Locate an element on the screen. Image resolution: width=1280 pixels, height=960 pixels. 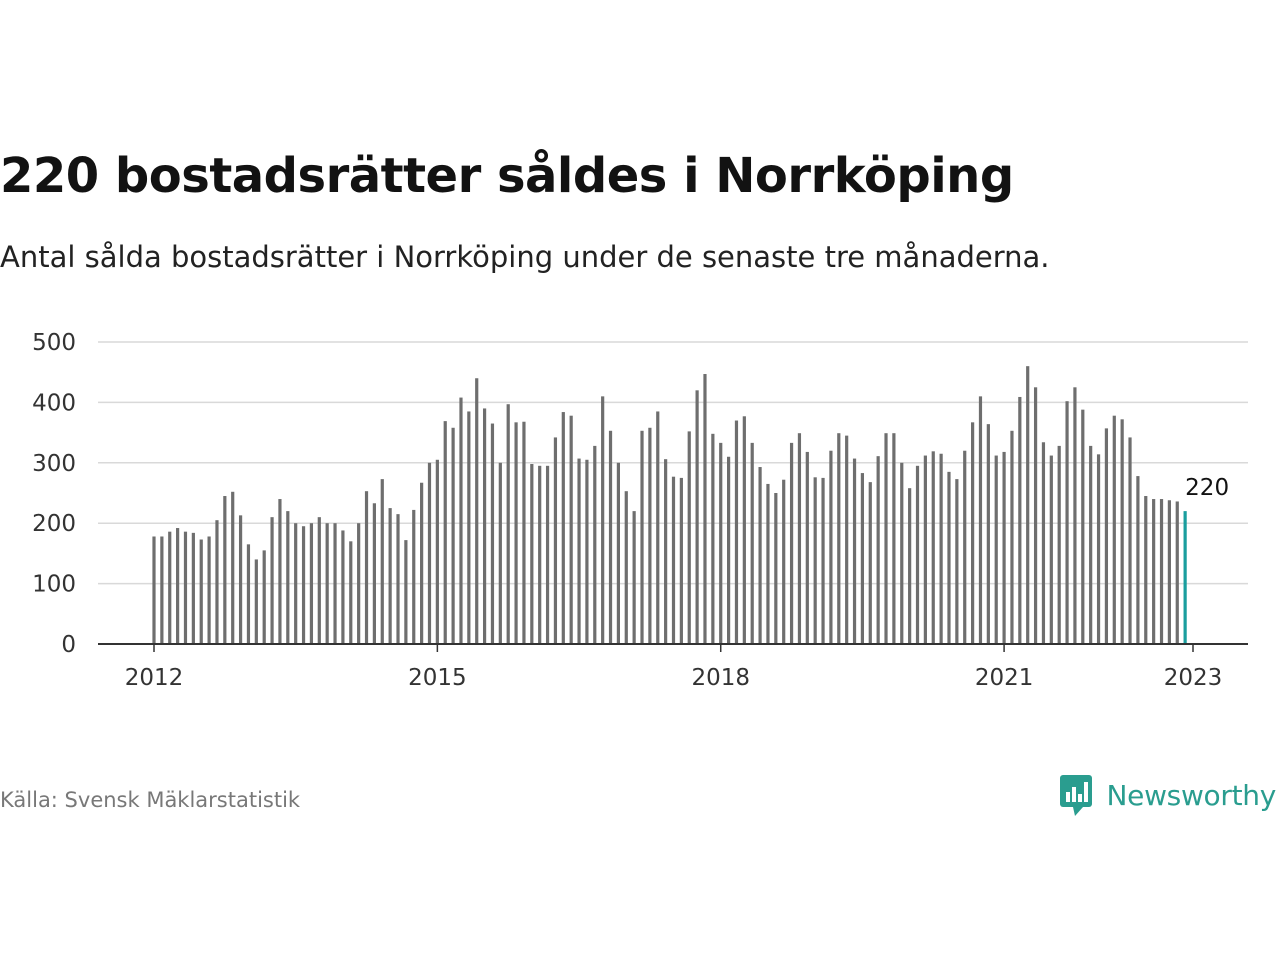
y-tick-label: 0 is located at coordinates (68, 645).